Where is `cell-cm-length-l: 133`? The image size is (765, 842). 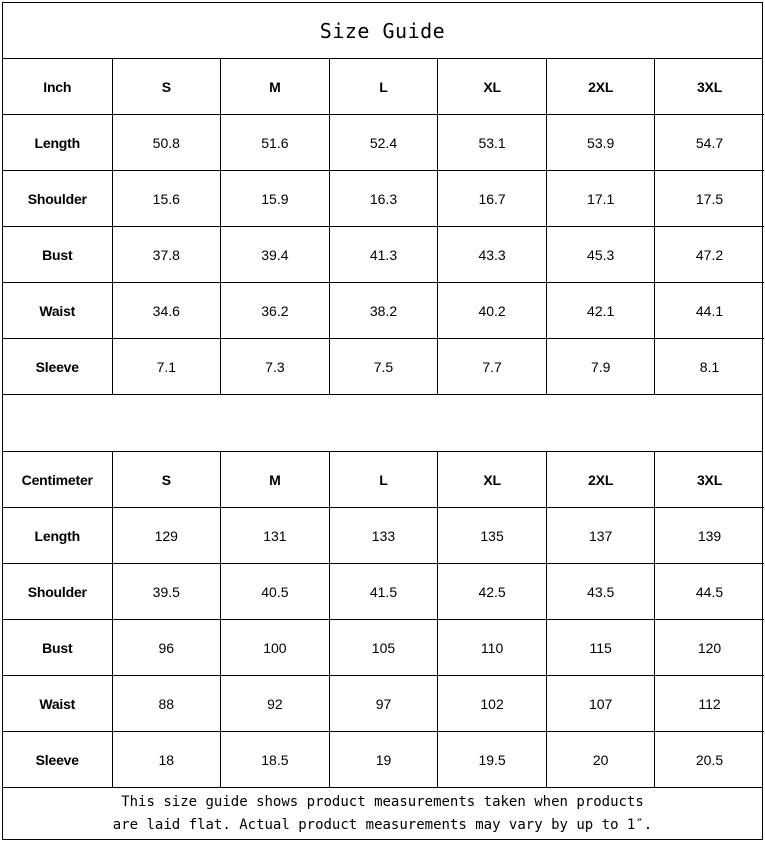 cell-cm-length-l: 133 is located at coordinates (384, 535).